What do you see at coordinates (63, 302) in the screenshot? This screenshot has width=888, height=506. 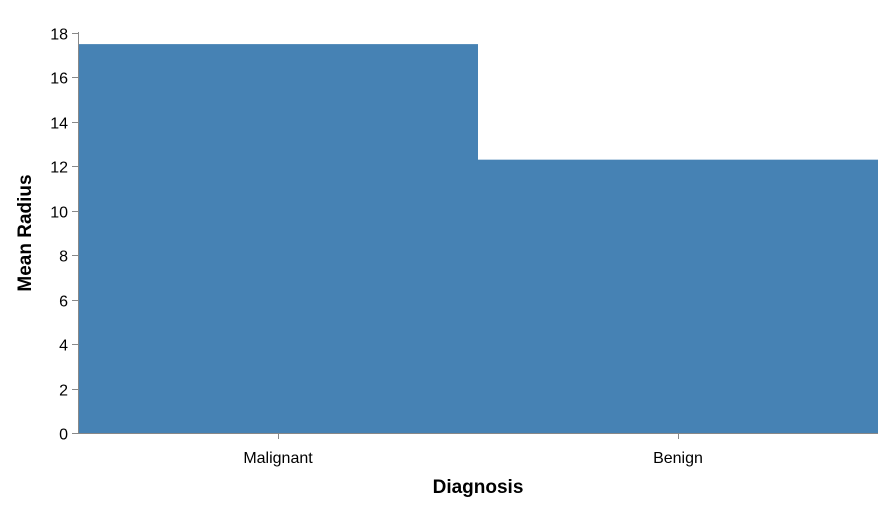 I see `y-tick-label-6: 6` at bounding box center [63, 302].